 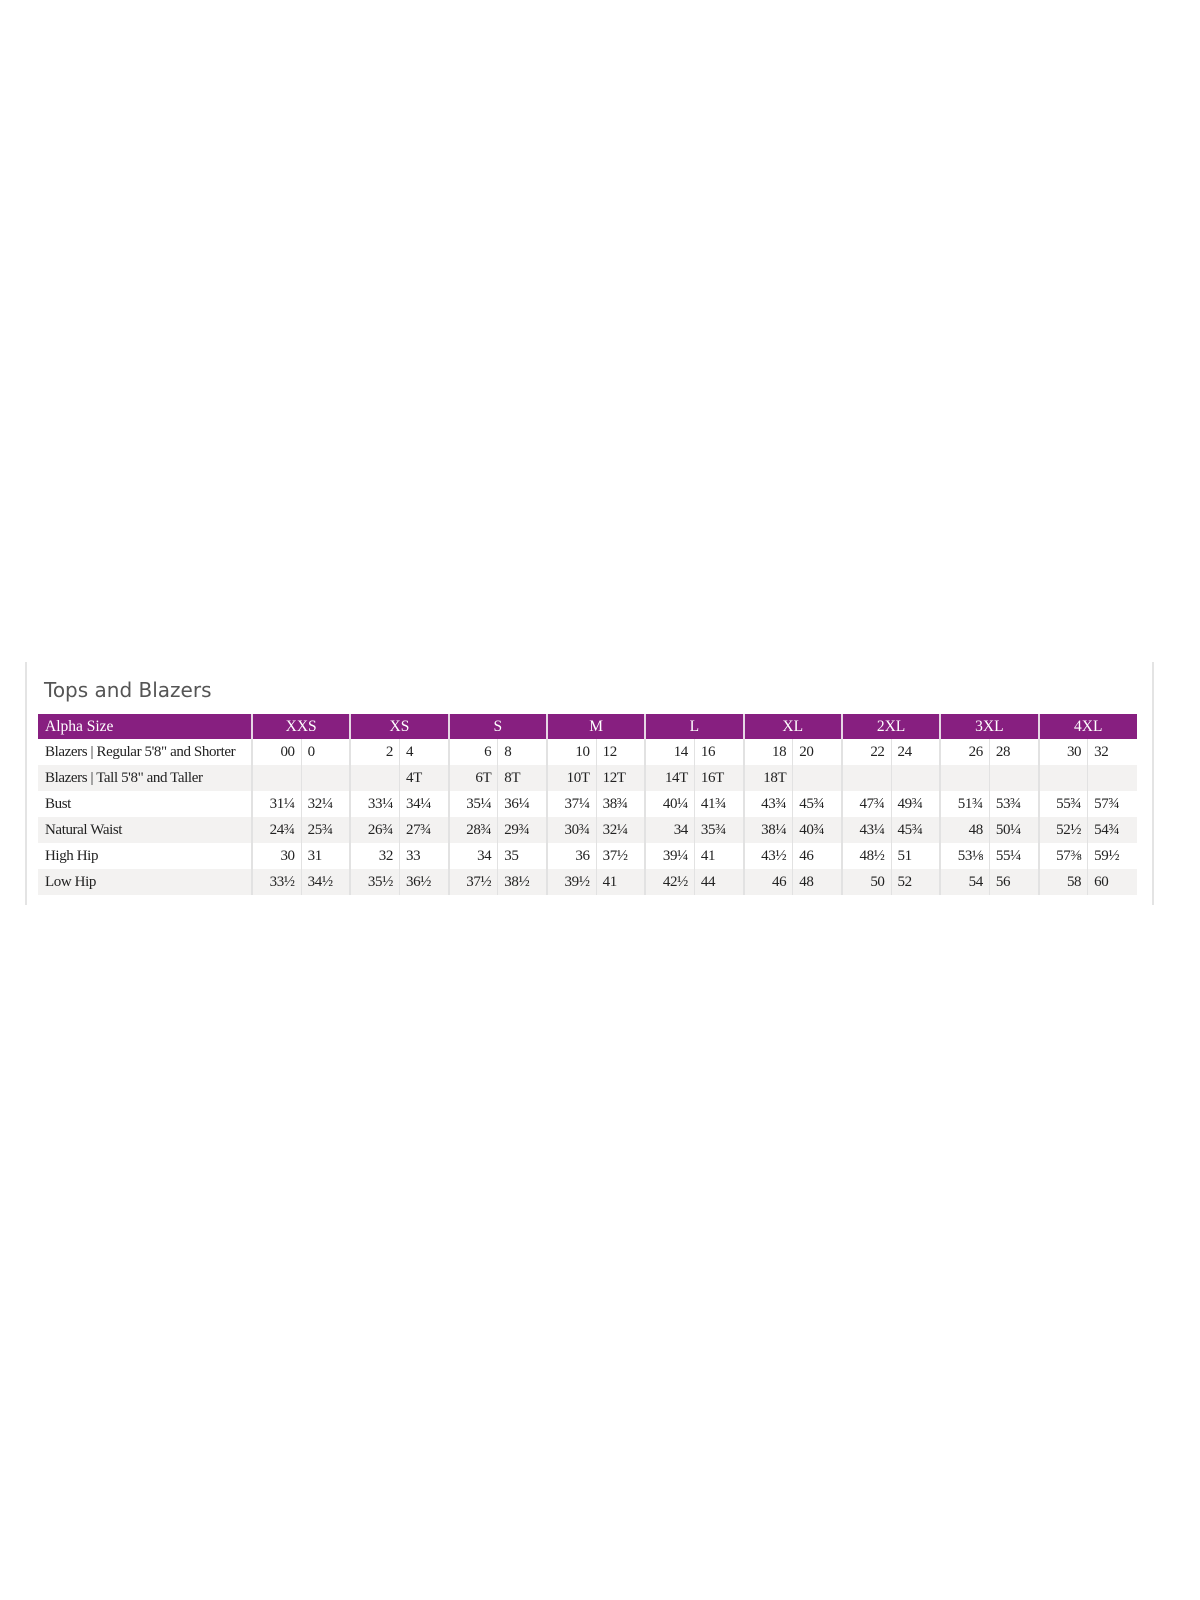 What do you see at coordinates (866, 752) in the screenshot?
I see `table-cell: 22` at bounding box center [866, 752].